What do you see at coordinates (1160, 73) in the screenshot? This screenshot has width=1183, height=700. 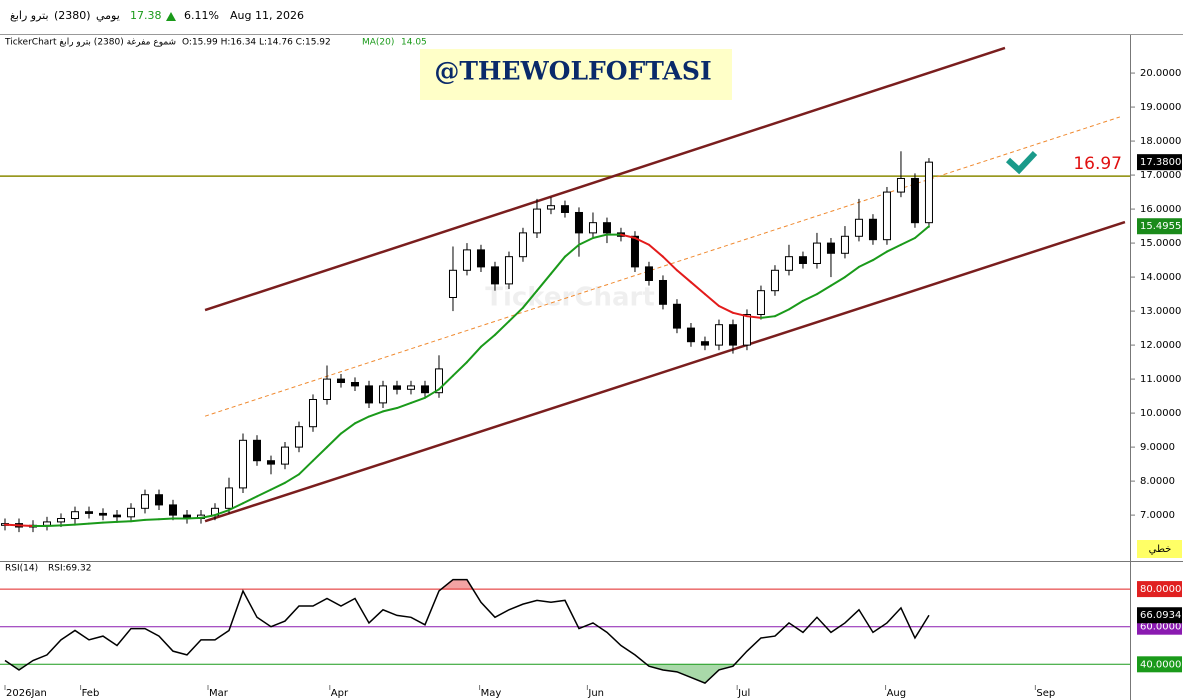 I see `y-tick-label: 20.0000` at bounding box center [1160, 73].